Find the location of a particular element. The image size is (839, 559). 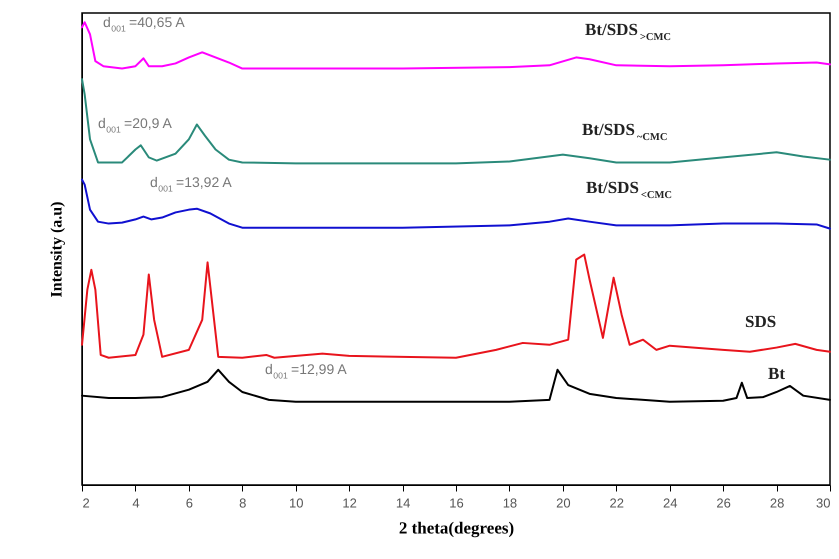

y-axis-title: Intensity (a.u) is located at coordinates (57, 249).